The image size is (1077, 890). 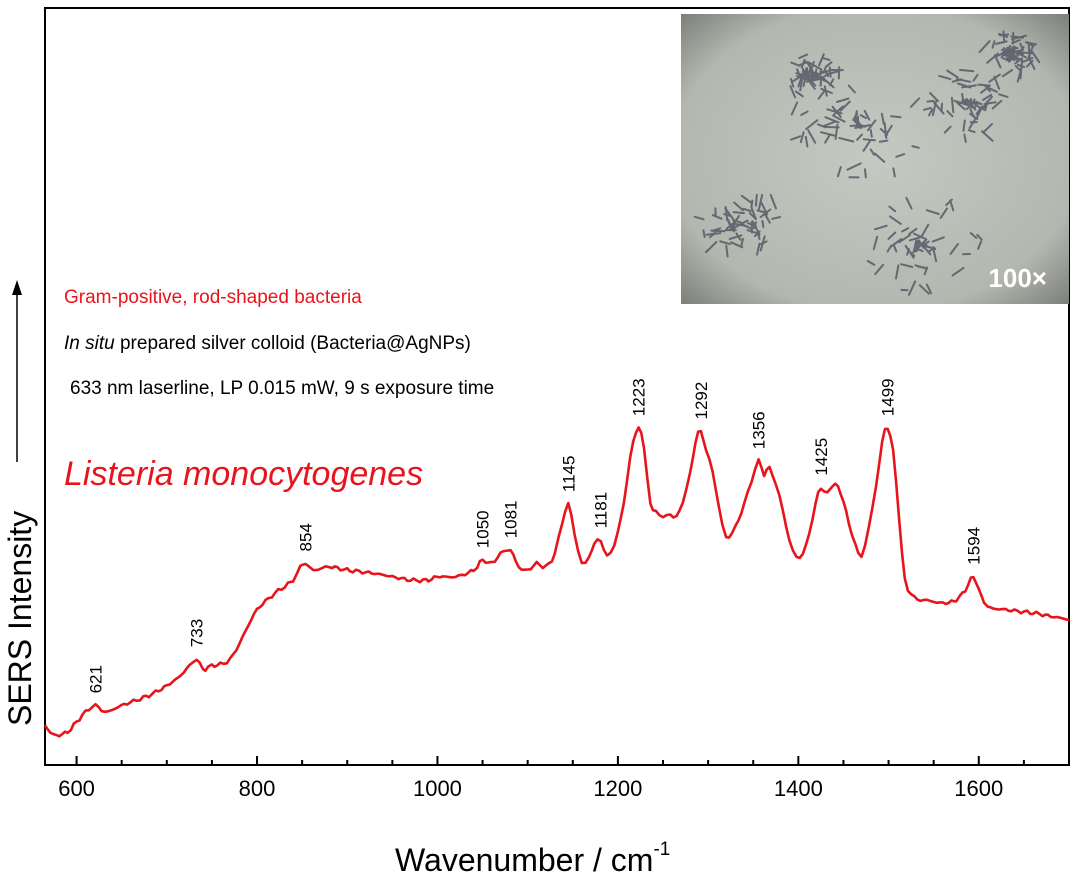 What do you see at coordinates (17, 371) in the screenshot?
I see `y-arrow` at bounding box center [17, 371].